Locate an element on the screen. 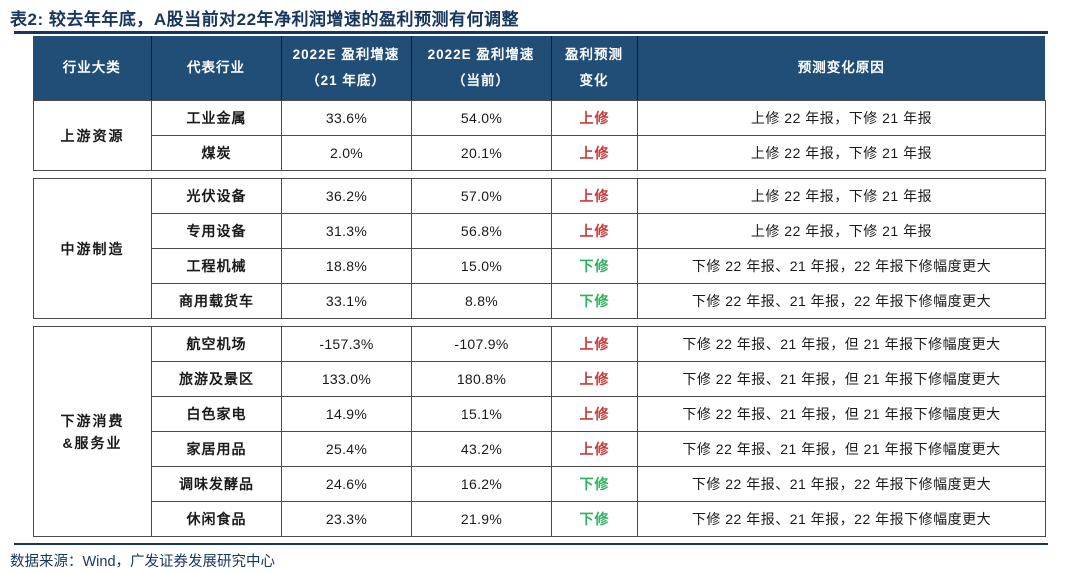 The image size is (1080, 574). growth-current-cell: 15.0% is located at coordinates (481, 266).